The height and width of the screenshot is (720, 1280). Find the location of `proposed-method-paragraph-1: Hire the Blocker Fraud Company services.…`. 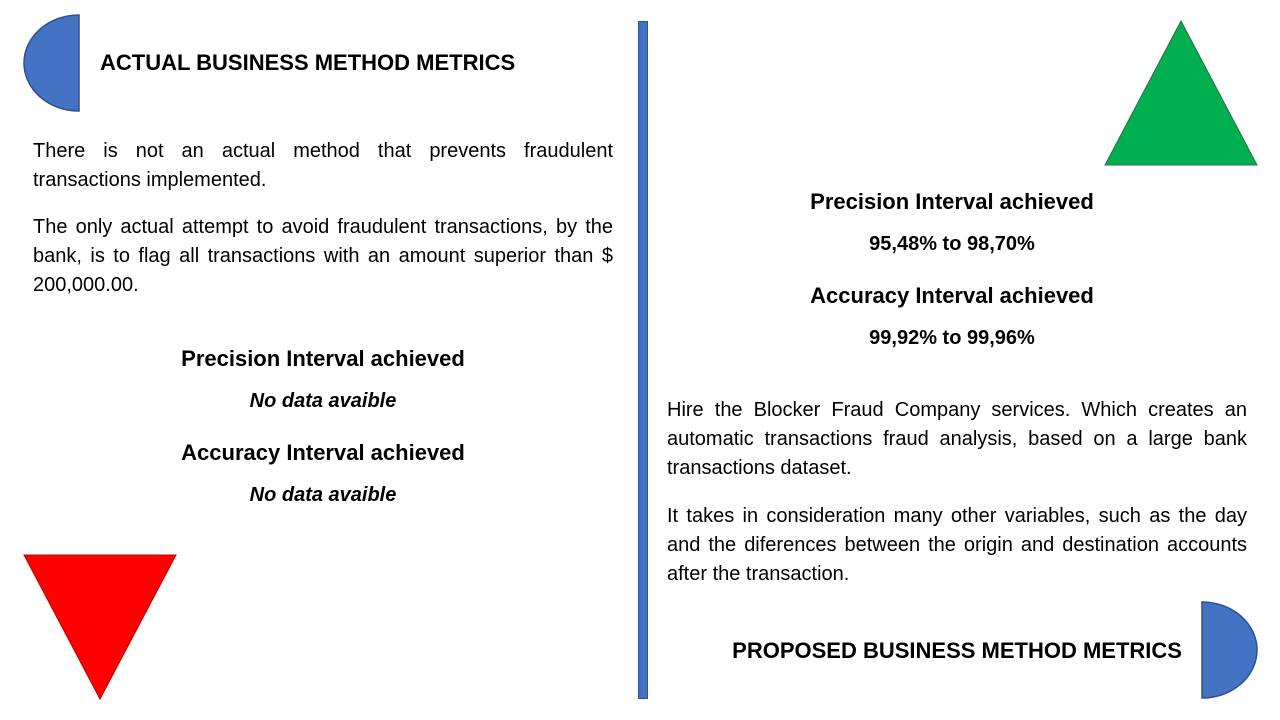

proposed-method-paragraph-1: Hire the Blocker Fraud Company services.… is located at coordinates (957, 439).